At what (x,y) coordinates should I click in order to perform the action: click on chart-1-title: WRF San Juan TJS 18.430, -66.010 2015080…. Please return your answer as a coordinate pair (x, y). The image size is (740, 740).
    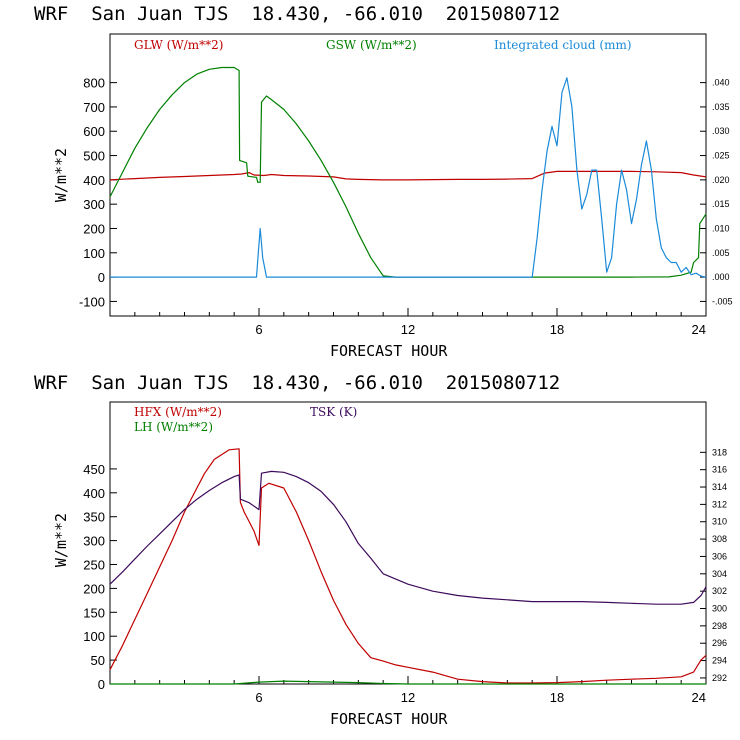
    Looking at the image, I should click on (297, 14).